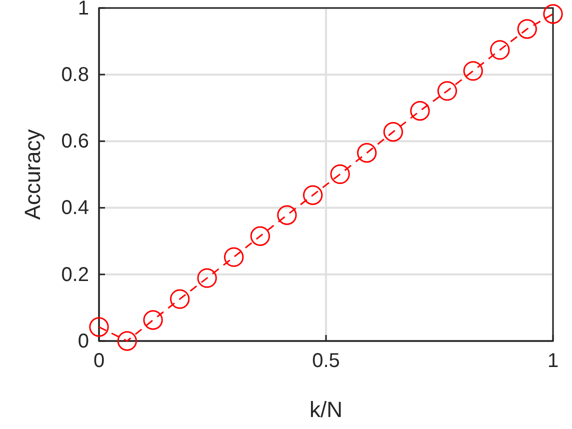 The image size is (572, 429). What do you see at coordinates (326, 361) in the screenshot?
I see `x-tick-label: 0.5` at bounding box center [326, 361].